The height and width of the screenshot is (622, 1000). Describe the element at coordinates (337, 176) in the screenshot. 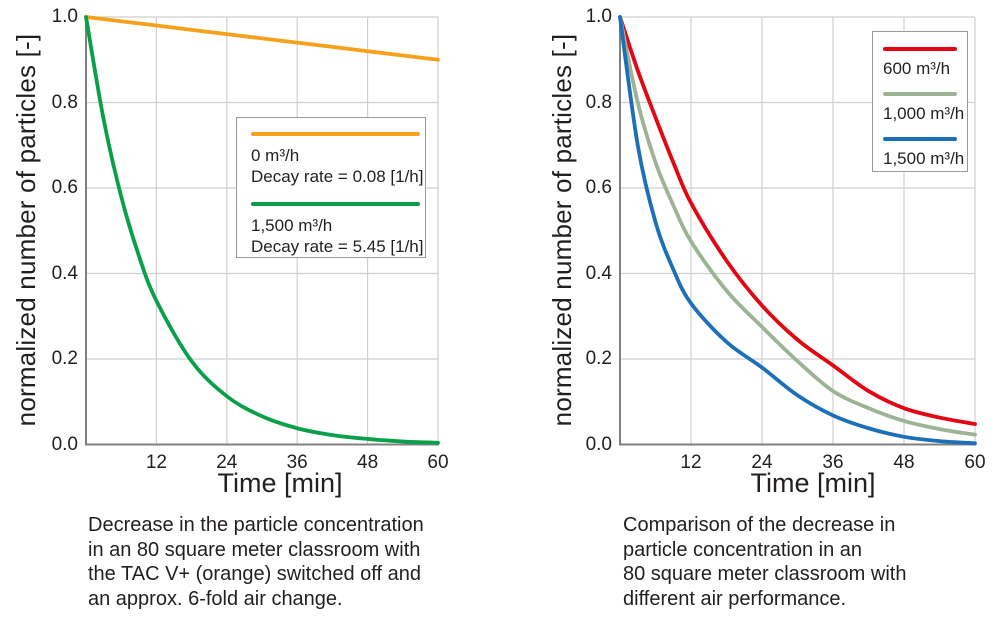

I see `legend-sublabel: Decay rate = 0.08 [1/h]` at that location.